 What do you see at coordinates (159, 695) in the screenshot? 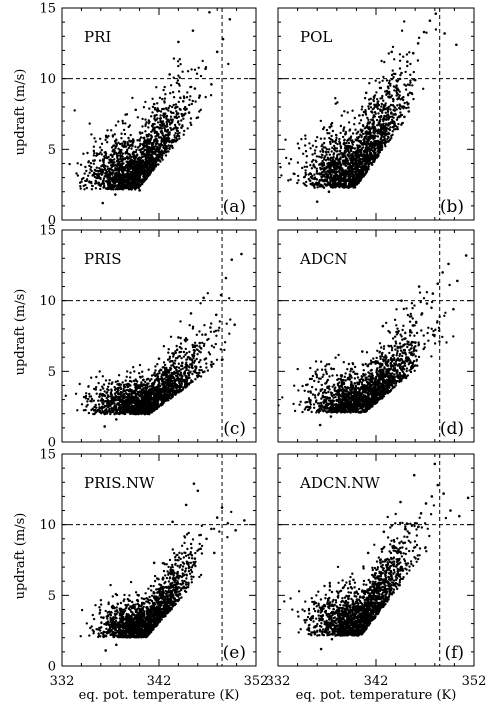
I see `x-axis-label: eq. pot. temperature (K)` at bounding box center [159, 695].